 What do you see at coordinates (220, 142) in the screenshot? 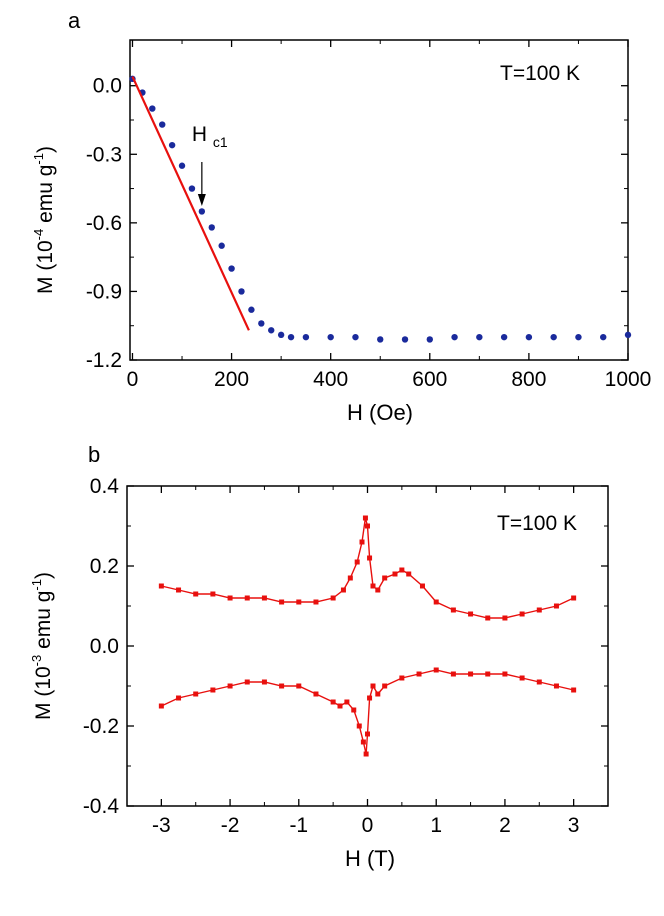
I see `hc1-label-sub: c1` at bounding box center [220, 142].